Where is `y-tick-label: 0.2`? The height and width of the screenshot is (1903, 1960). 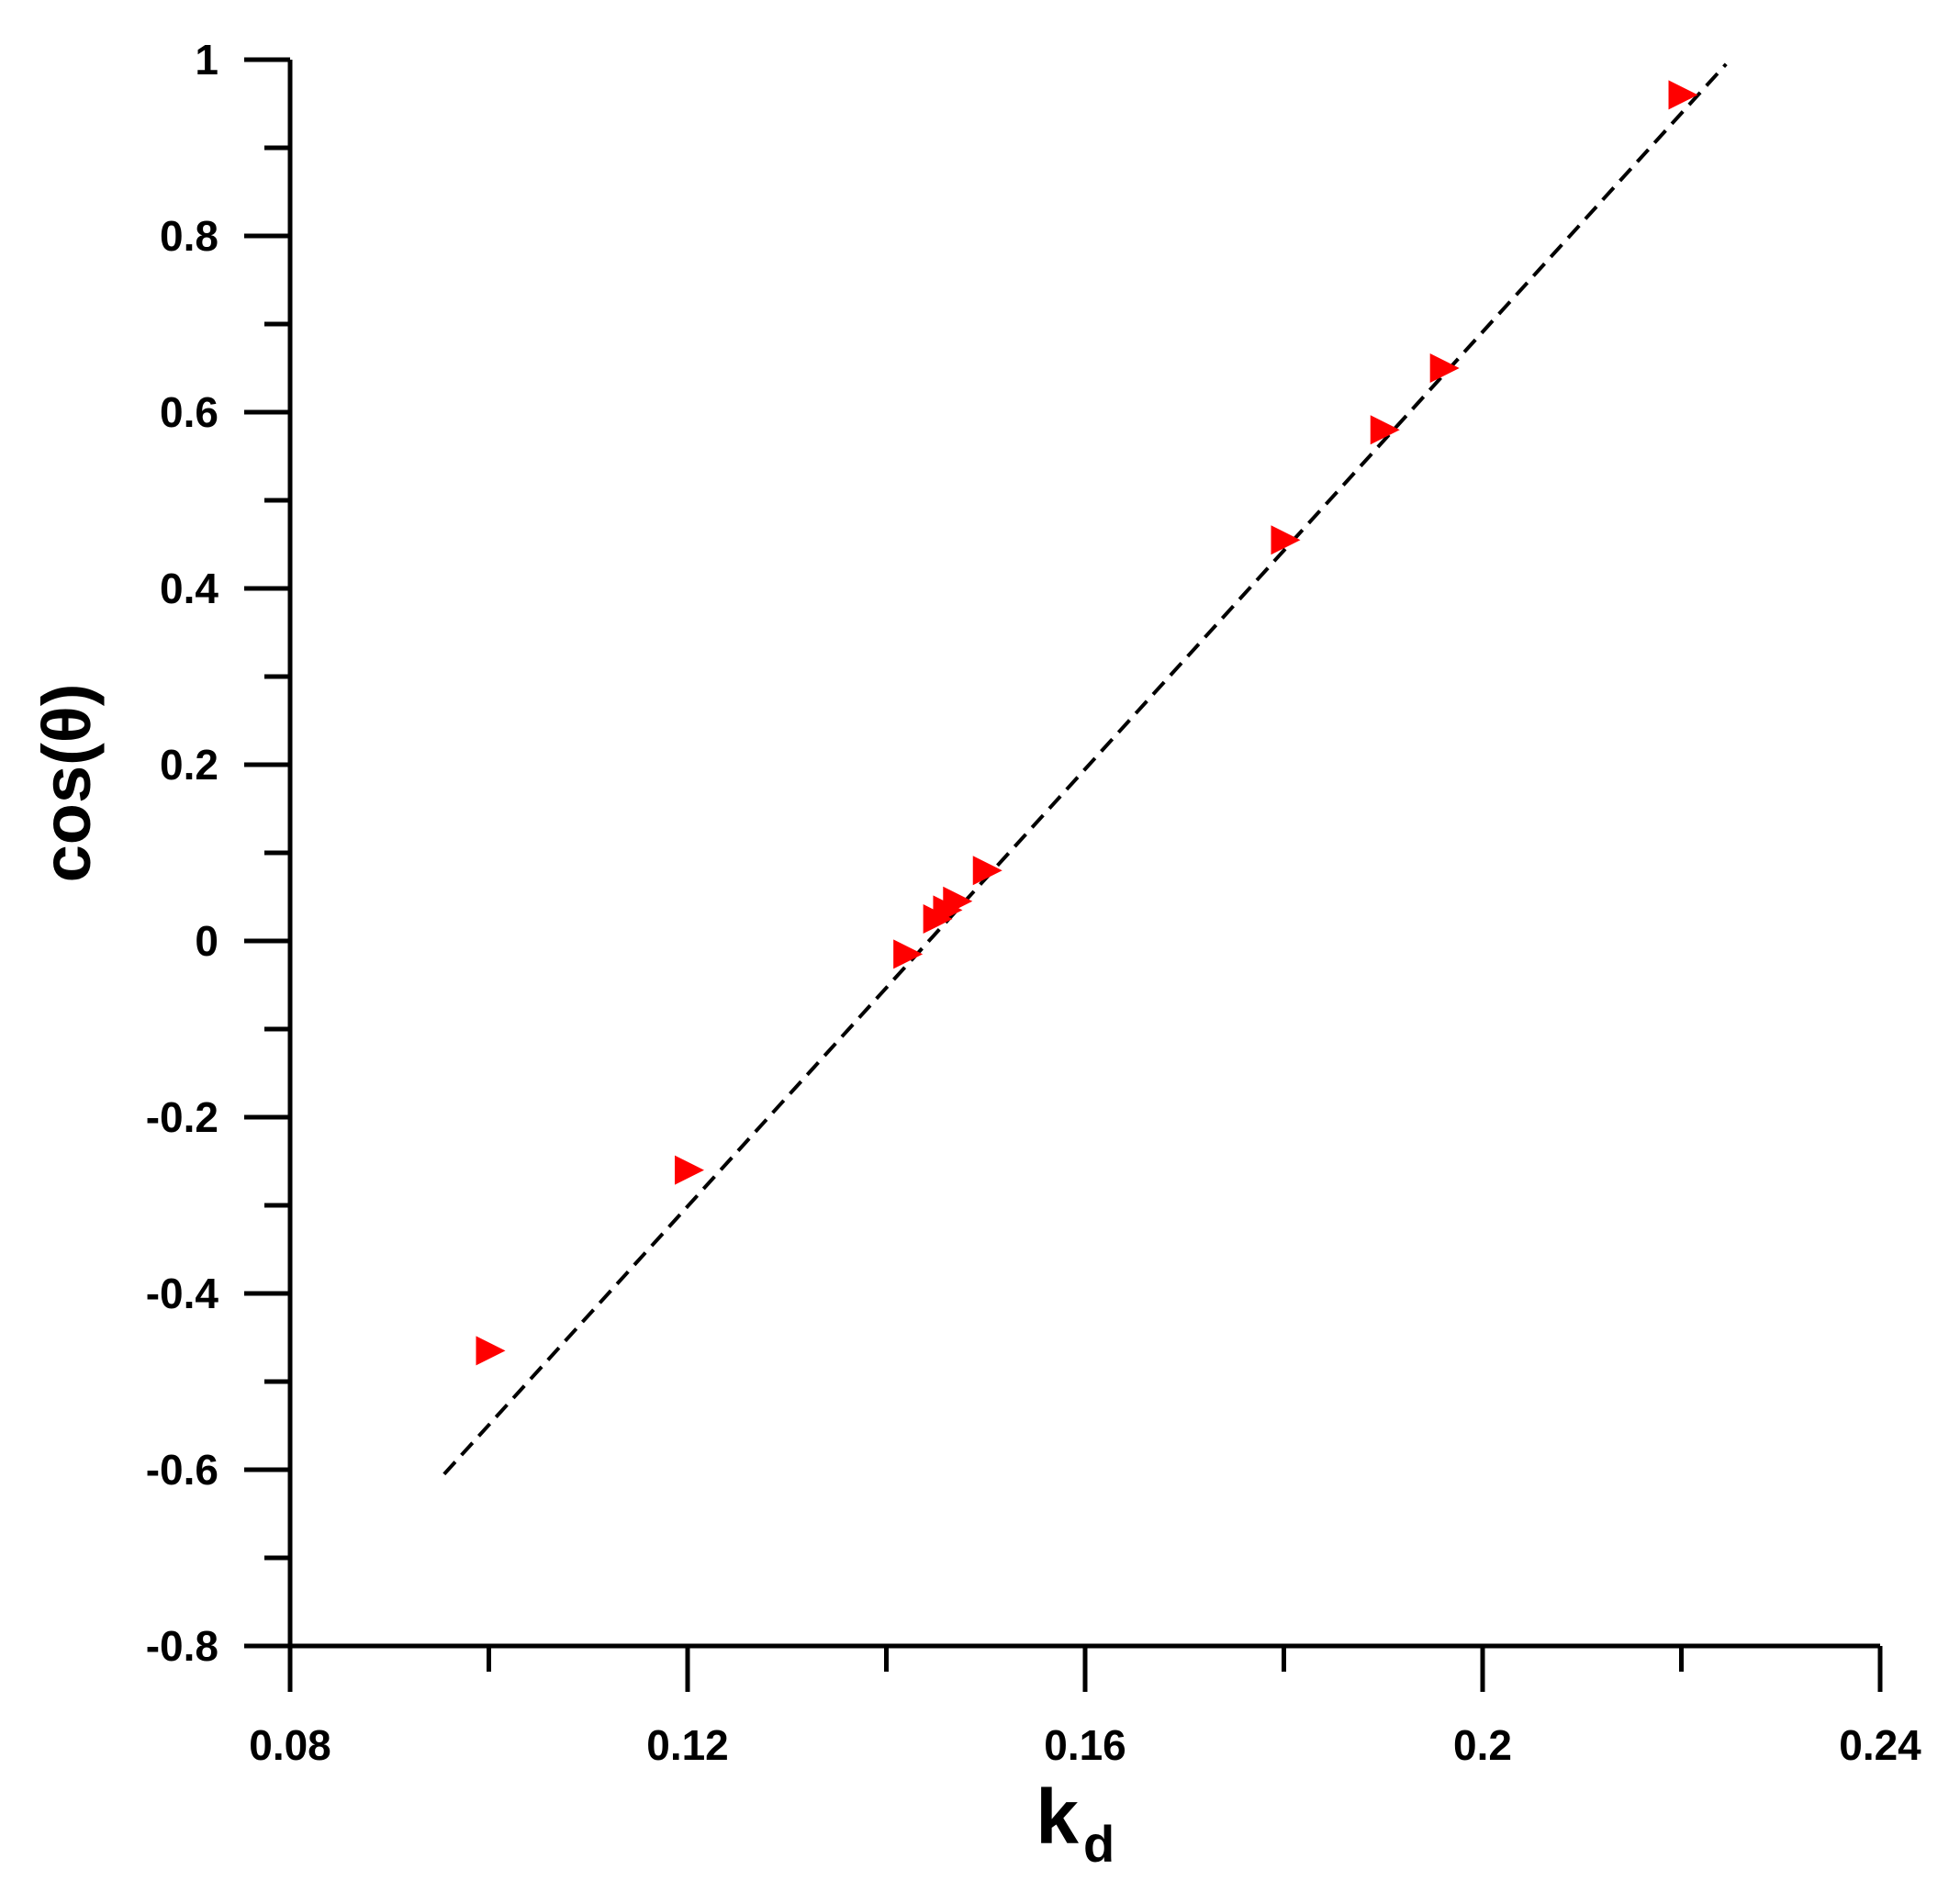
y-tick-label: 0.2 is located at coordinates (189, 765).